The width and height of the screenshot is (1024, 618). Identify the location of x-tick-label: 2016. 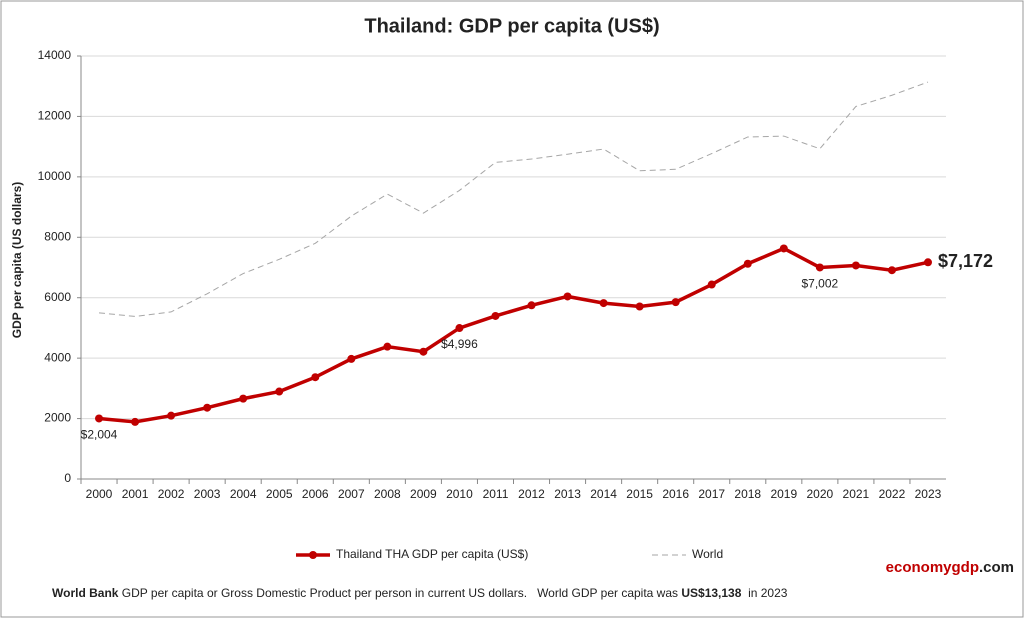
(675, 494).